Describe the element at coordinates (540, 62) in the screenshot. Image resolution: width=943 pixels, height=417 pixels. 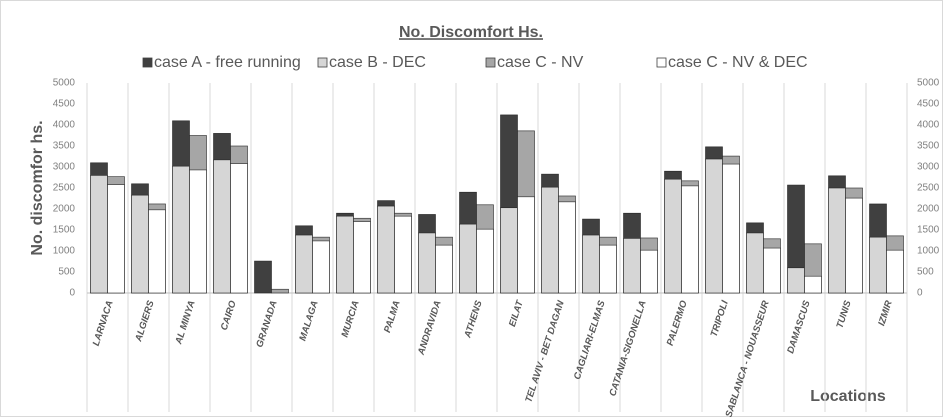
I see `legend-label: case C - NV` at that location.